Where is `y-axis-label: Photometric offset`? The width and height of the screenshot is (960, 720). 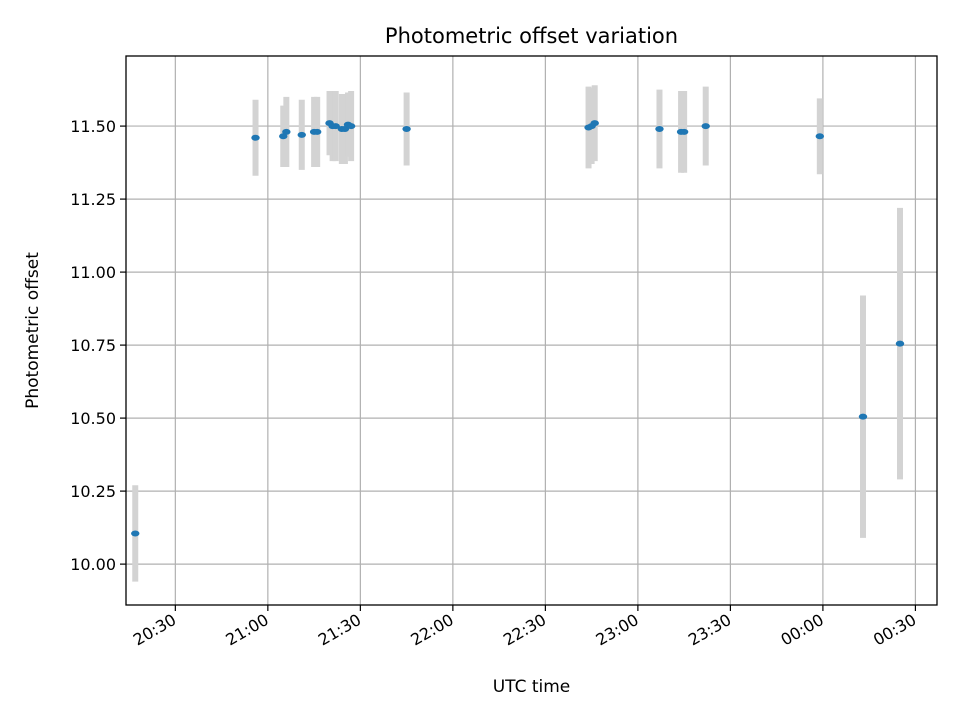 y-axis-label: Photometric offset is located at coordinates (33, 330).